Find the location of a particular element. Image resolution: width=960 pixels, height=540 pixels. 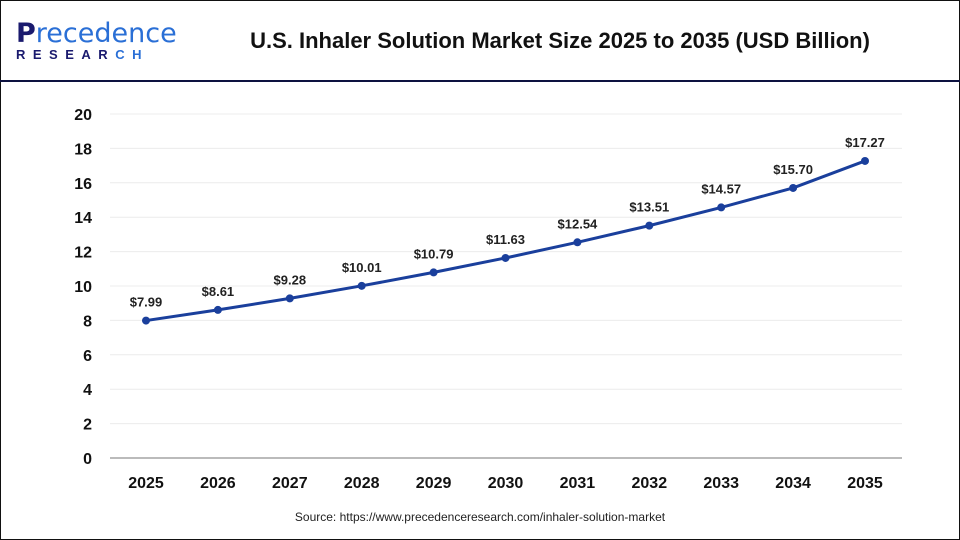

data-label: $10.01 is located at coordinates (362, 267).